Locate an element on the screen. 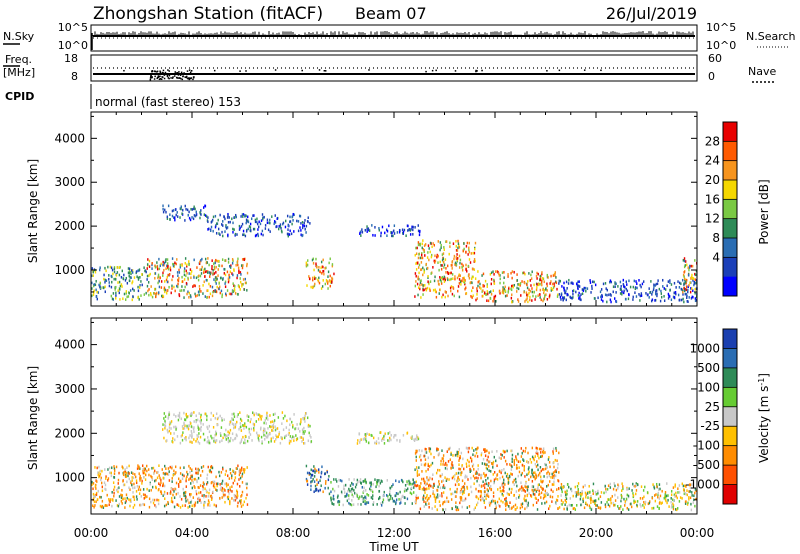 This screenshot has height=554, width=800. power-ylabel: Slant Range [km] is located at coordinates (33, 211).